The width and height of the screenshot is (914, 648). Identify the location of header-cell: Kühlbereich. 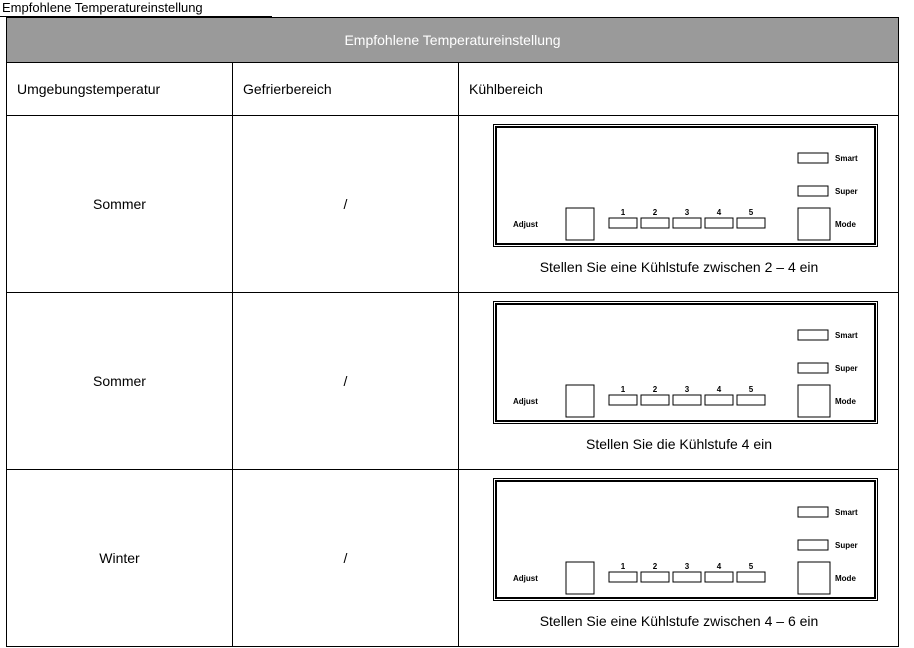
(678, 89).